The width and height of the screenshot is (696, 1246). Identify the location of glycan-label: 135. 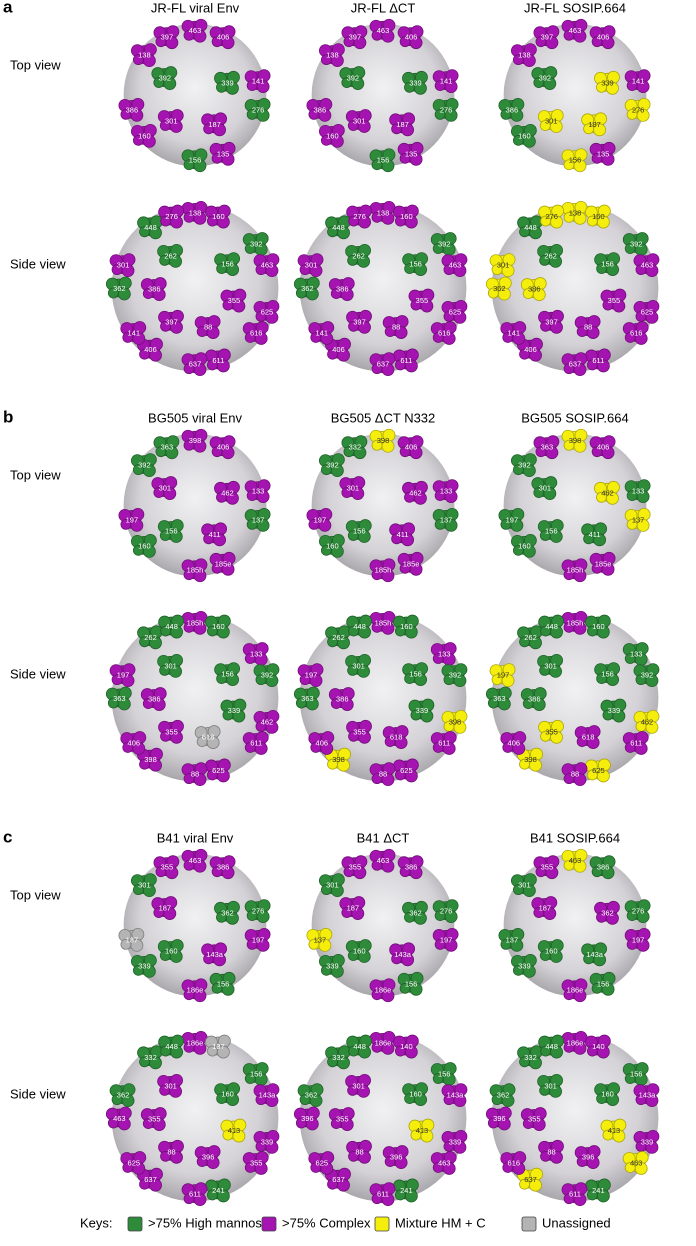
(411, 153).